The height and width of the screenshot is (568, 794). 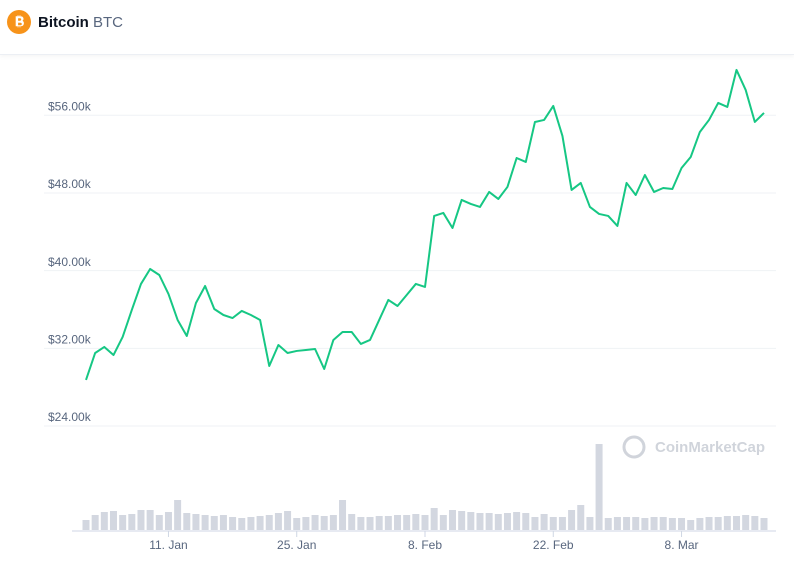 I want to click on x-tick-label: 8. Feb, so click(x=425, y=545).